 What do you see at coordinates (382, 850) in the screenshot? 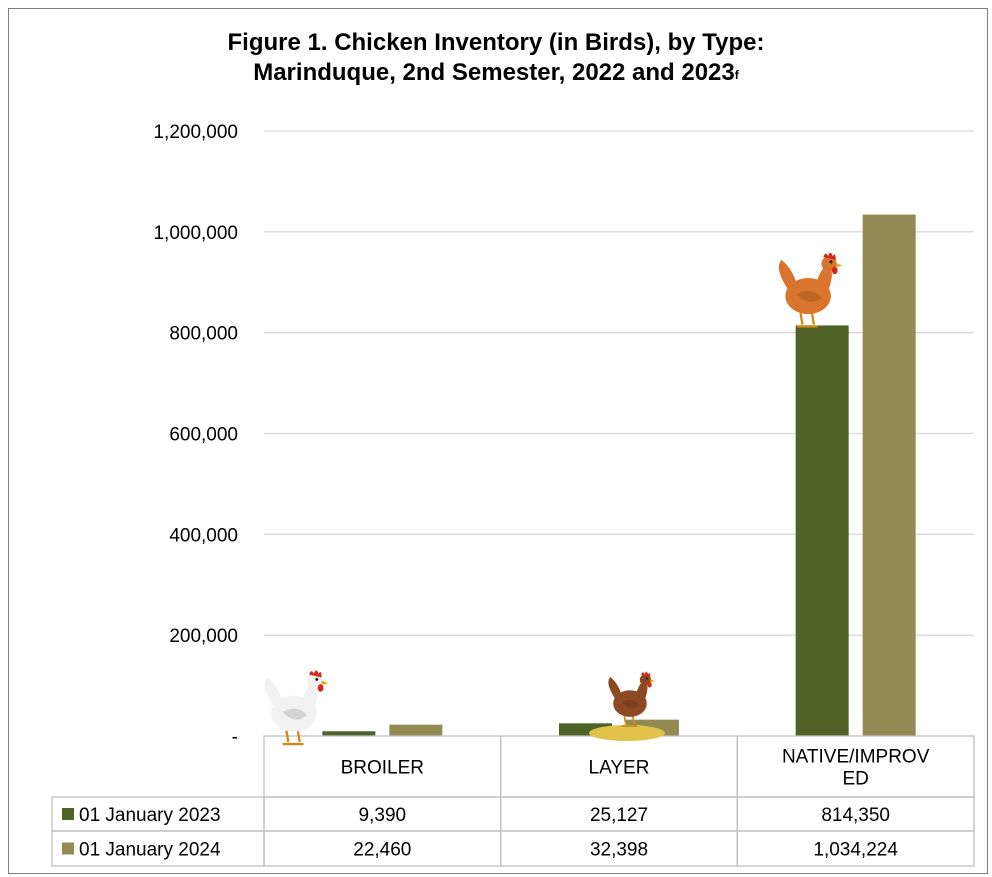
I see `data-label: 22,460` at bounding box center [382, 850].